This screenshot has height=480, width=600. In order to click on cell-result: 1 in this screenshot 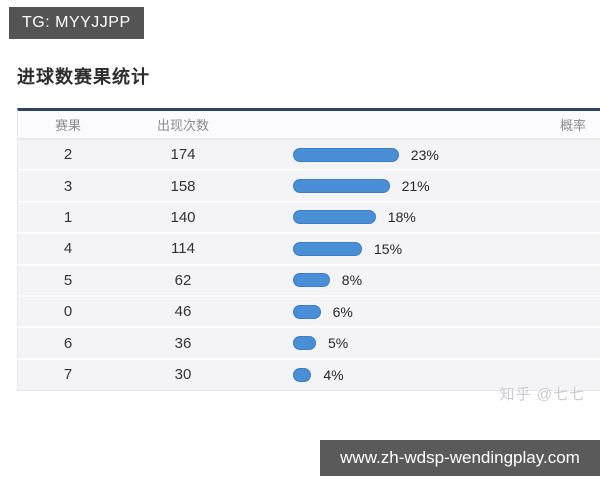, I will do `click(68, 217)`.